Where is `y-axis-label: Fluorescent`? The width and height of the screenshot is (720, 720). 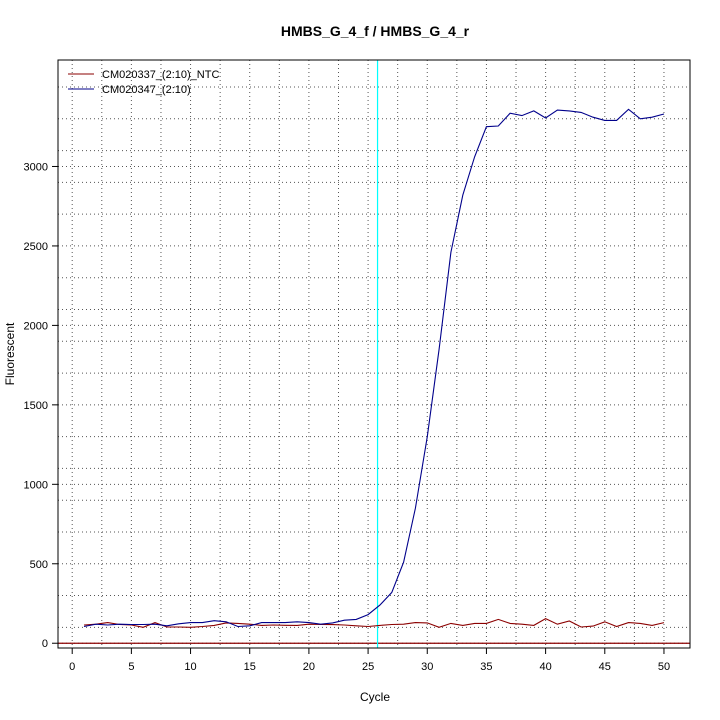
y-axis-label: Fluorescent is located at coordinates (10, 353).